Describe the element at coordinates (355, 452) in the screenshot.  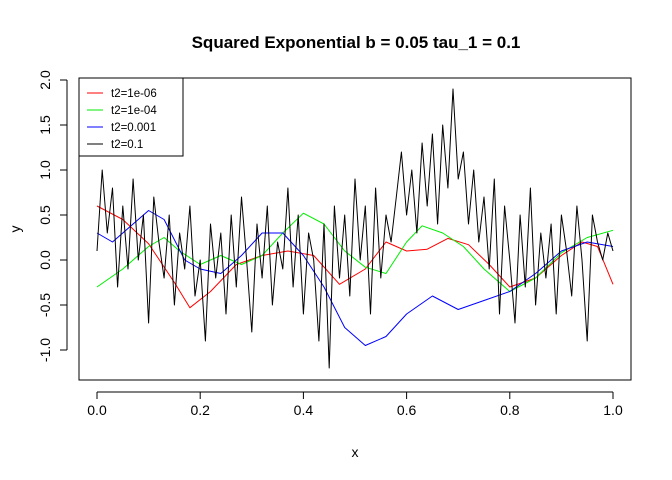
I see `x-axis-label: x` at that location.